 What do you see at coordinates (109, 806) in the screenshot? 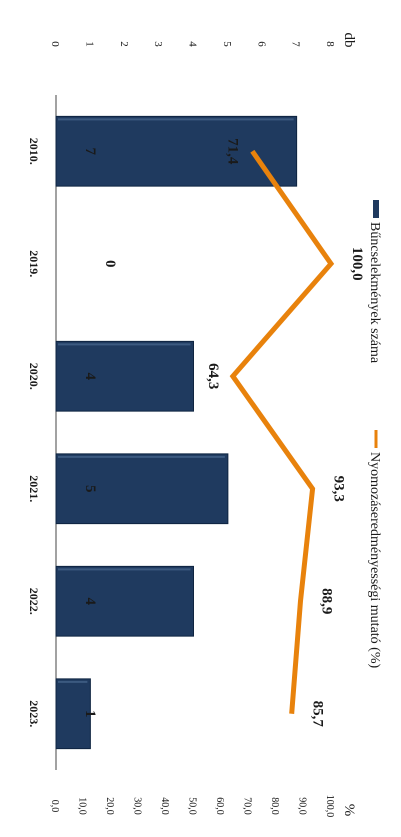
I see `right-axis-tick: 20,0` at bounding box center [109, 806].